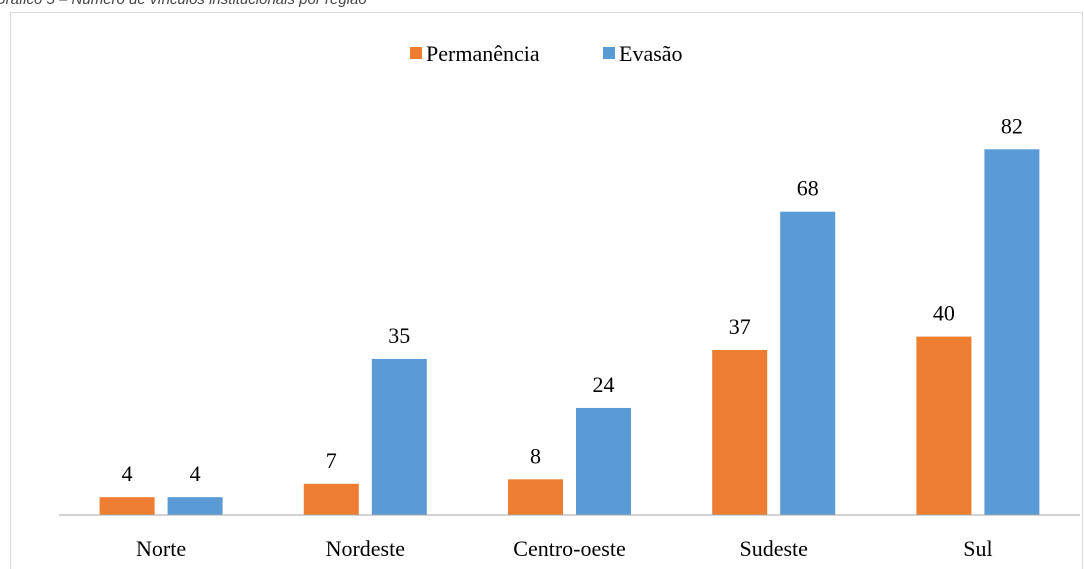 This screenshot has width=1084, height=569. What do you see at coordinates (651, 53) in the screenshot?
I see `legend-label: Evasão` at bounding box center [651, 53].